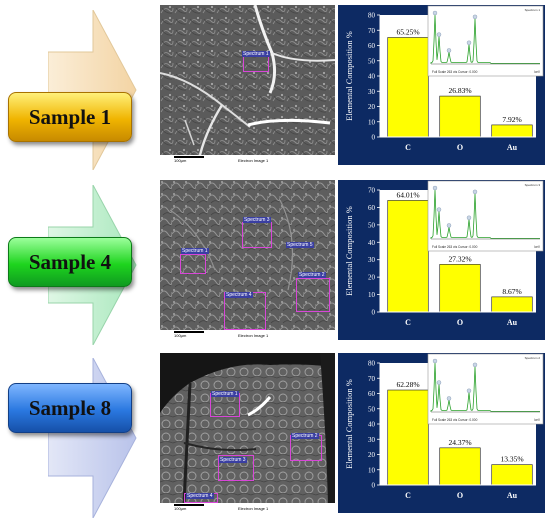 The image size is (550, 520). I want to click on spectrum-2-region, so click(313, 295).